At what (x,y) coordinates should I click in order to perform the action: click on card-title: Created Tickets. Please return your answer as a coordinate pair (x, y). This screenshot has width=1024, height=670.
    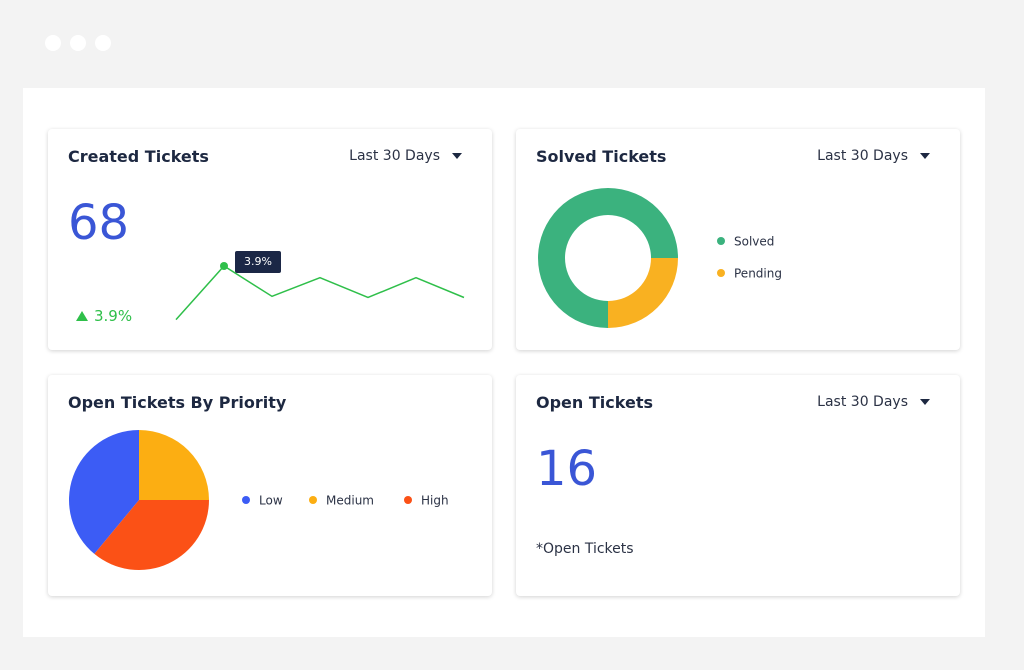
    Looking at the image, I should click on (138, 156).